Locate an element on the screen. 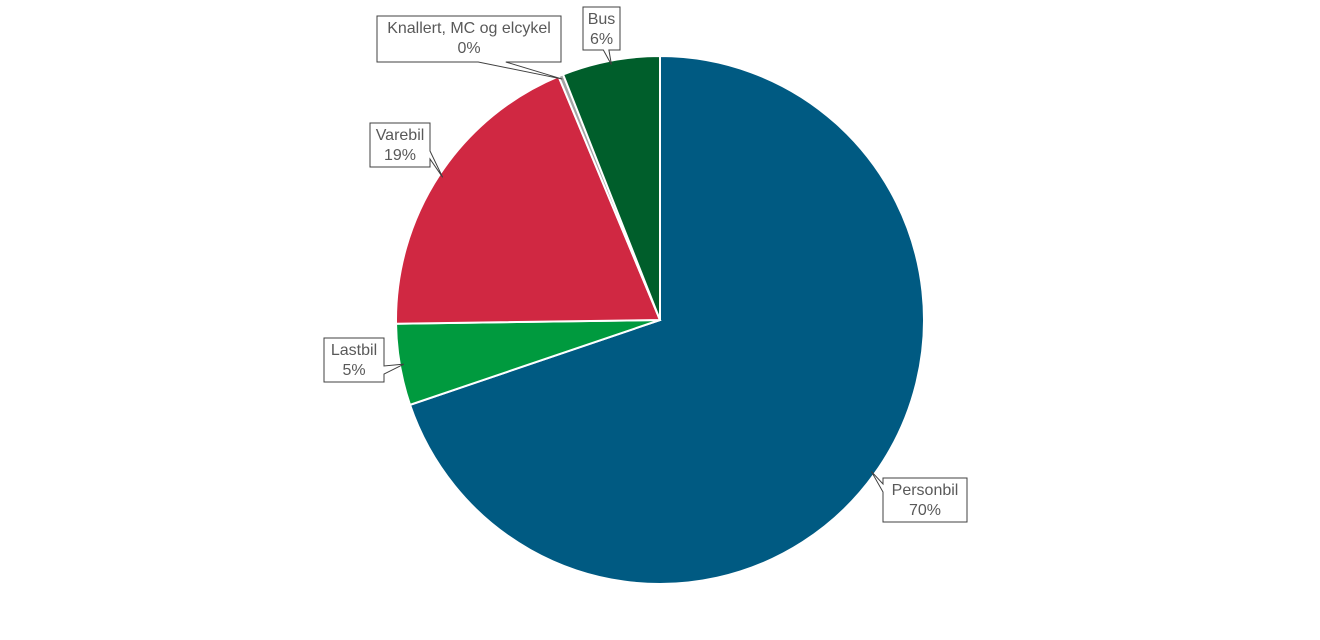 This screenshot has height=640, width=1320. label-callout-knallert-mc-og-elcykel is located at coordinates (469, 47).